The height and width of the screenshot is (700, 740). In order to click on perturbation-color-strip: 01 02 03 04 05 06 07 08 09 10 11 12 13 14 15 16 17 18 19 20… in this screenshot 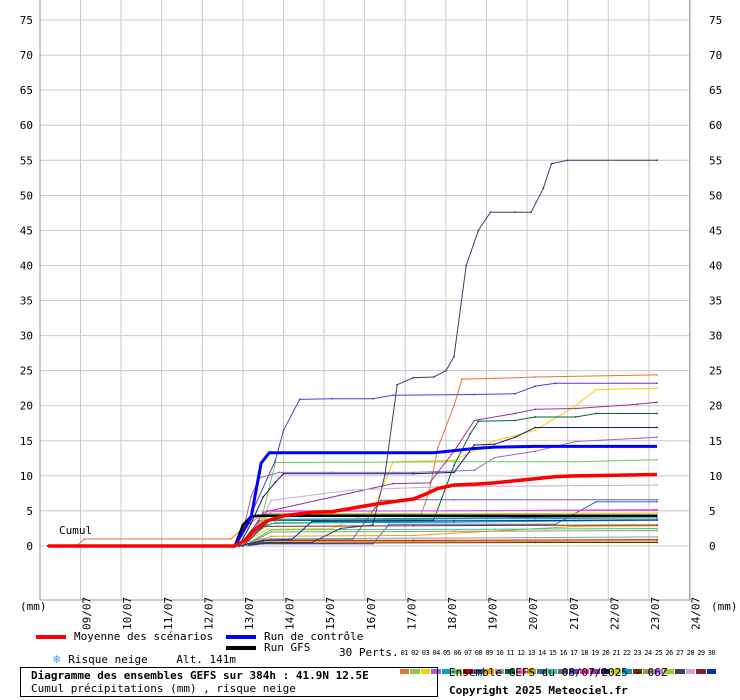, I will do `click(558, 659)`.